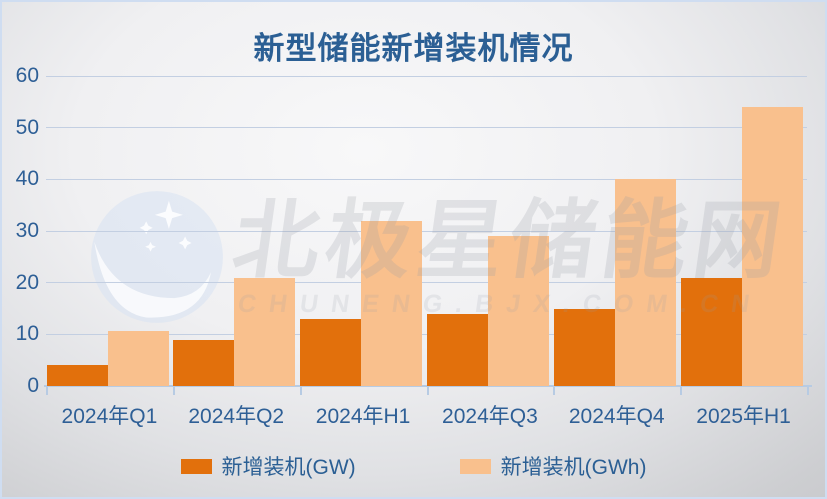 The width and height of the screenshot is (827, 499). What do you see at coordinates (33, 385) in the screenshot?
I see `y-axis-tick-label: 0` at bounding box center [33, 385].